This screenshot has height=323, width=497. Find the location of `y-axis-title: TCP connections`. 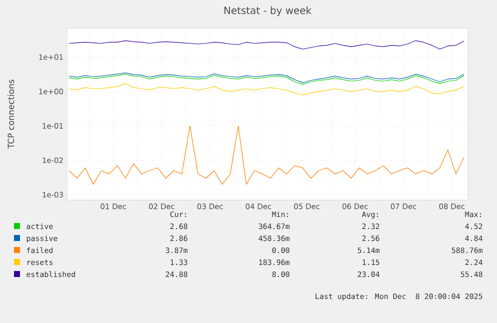

y-axis-title: TCP connections is located at coordinates (11, 114).